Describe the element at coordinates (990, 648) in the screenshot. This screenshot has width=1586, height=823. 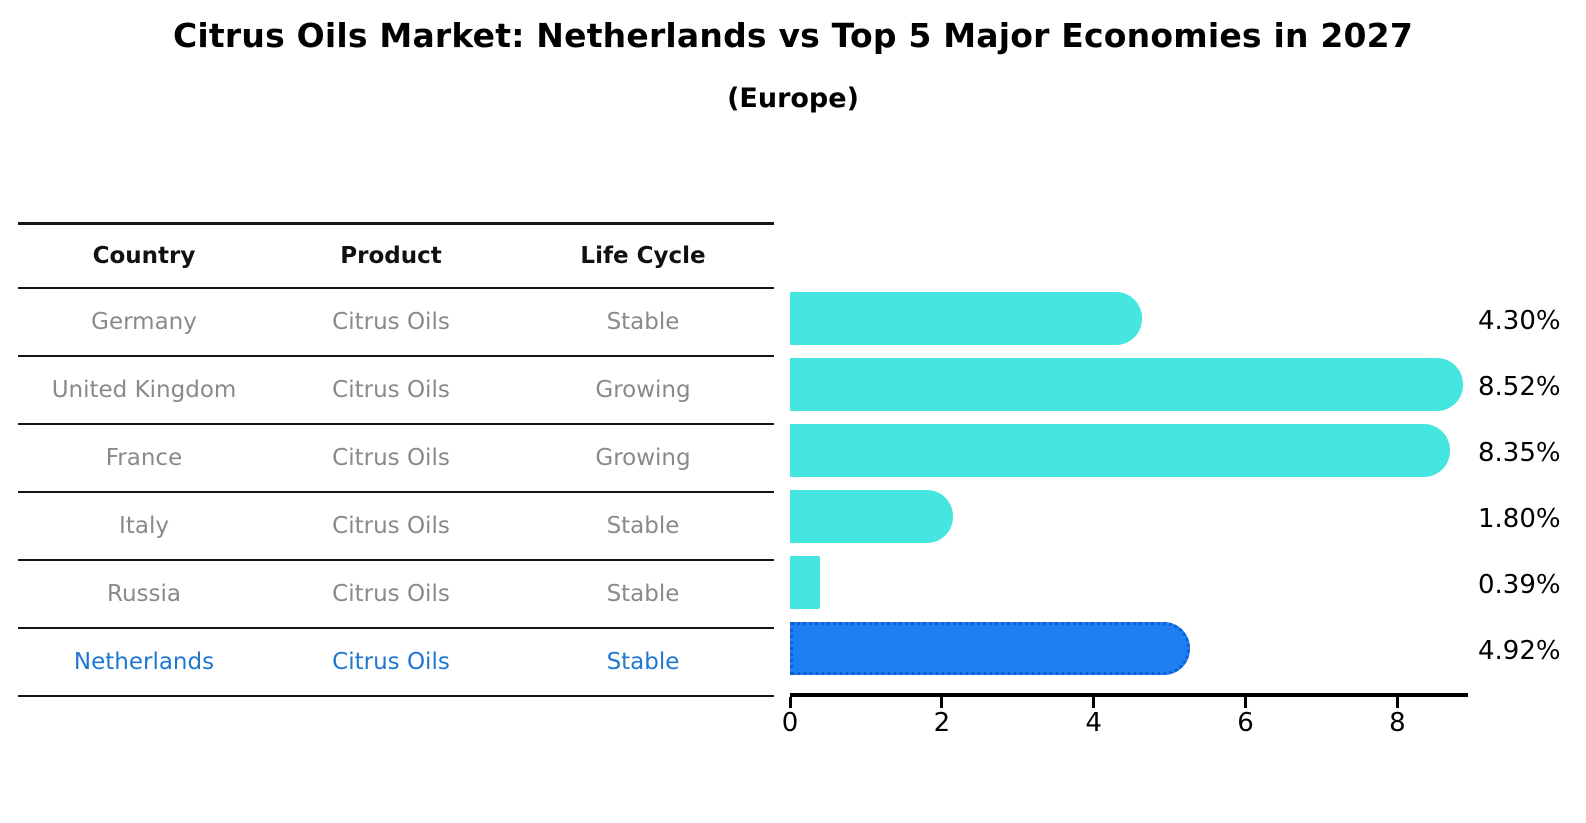
I see `bar-netherlands-highlight` at that location.